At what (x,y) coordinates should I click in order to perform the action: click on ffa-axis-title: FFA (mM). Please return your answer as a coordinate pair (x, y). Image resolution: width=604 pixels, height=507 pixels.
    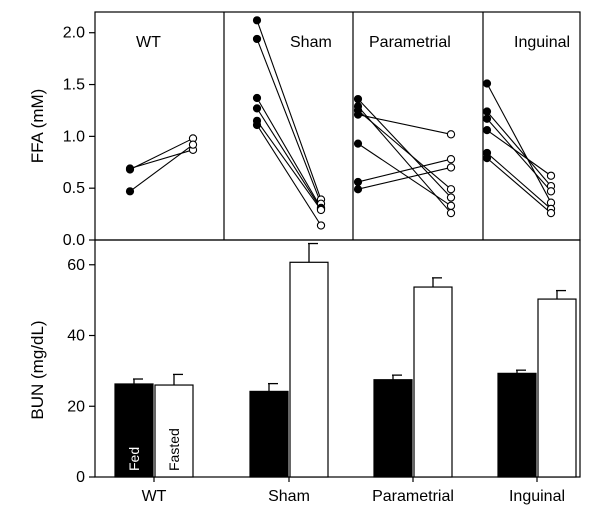
    Looking at the image, I should click on (37, 126).